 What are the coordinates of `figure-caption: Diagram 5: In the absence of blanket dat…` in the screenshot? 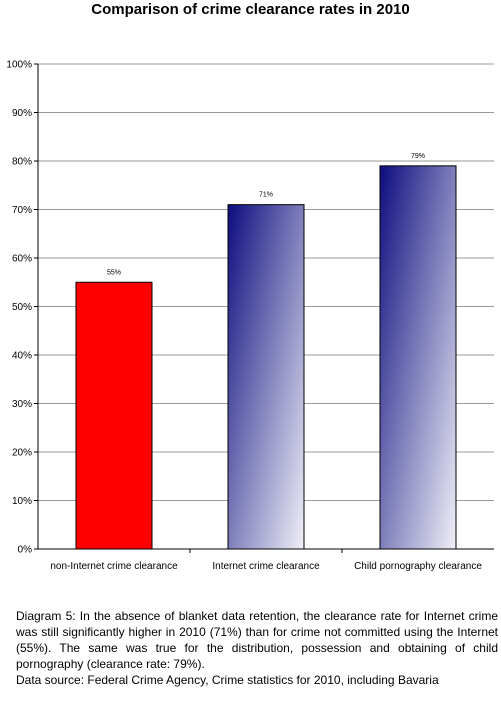 It's located at (257, 640).